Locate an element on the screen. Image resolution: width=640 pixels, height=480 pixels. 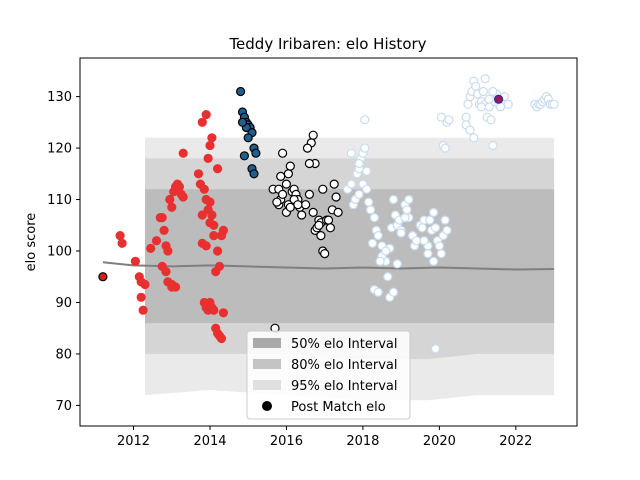
y-tick-label: 110 is located at coordinates (59, 200).